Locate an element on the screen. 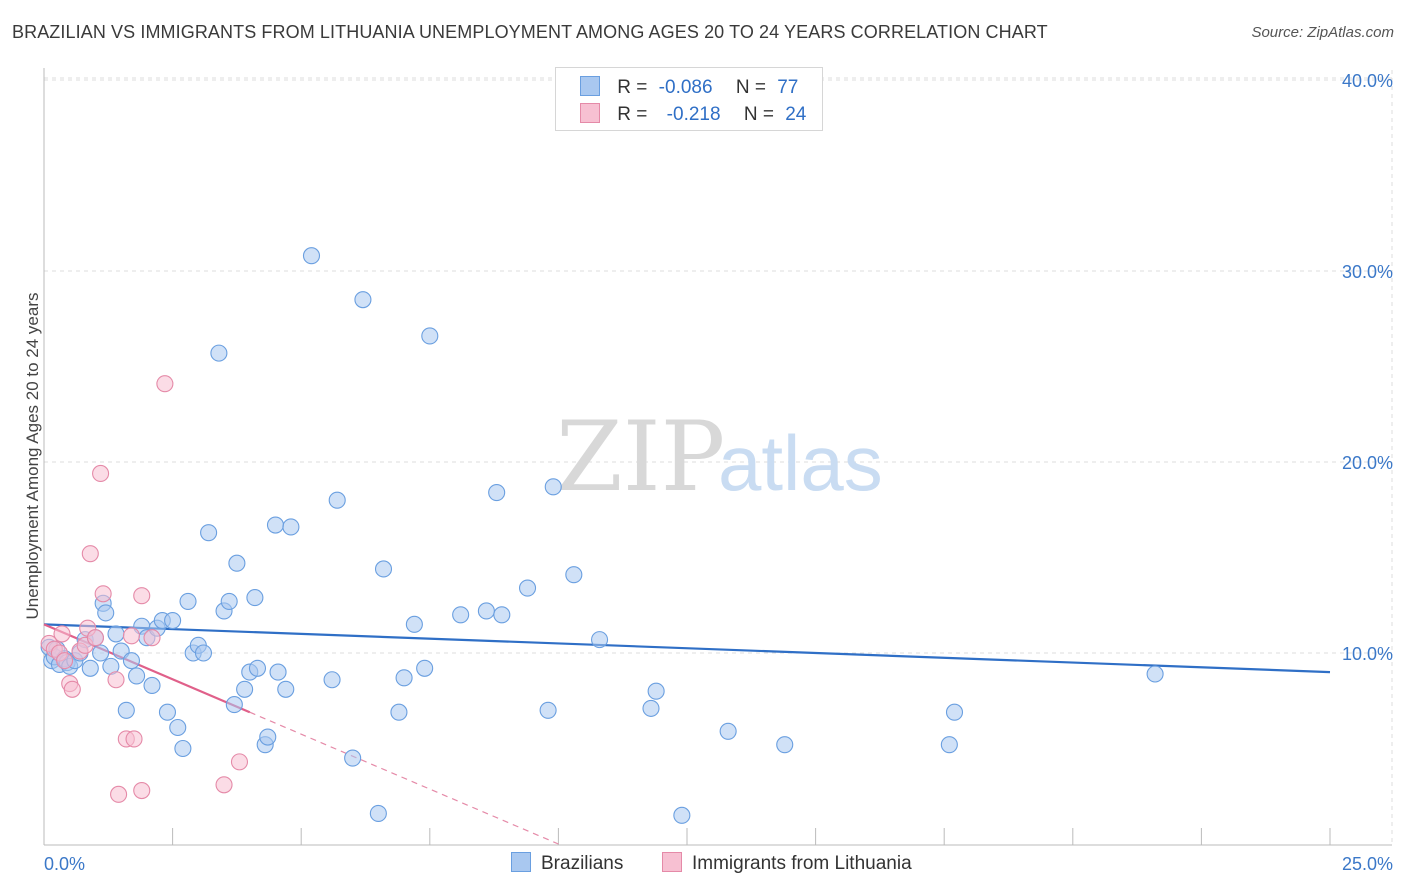  bottom-legend-brazilians: Brazilians is located at coordinates (567, 863).